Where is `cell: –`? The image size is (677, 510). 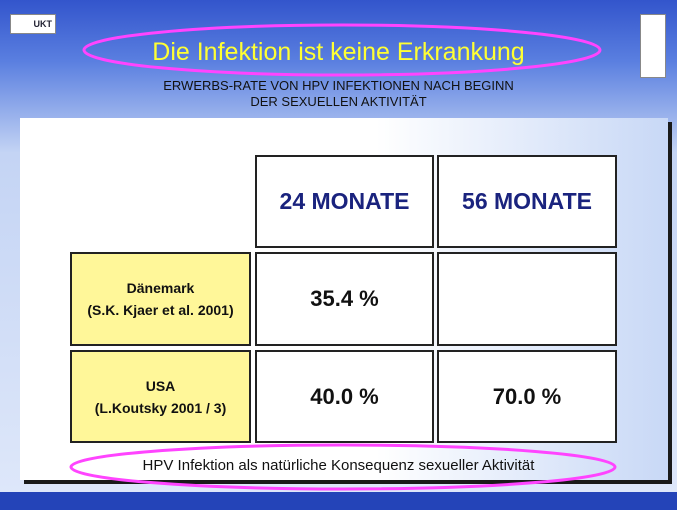 cell: – is located at coordinates (527, 299).